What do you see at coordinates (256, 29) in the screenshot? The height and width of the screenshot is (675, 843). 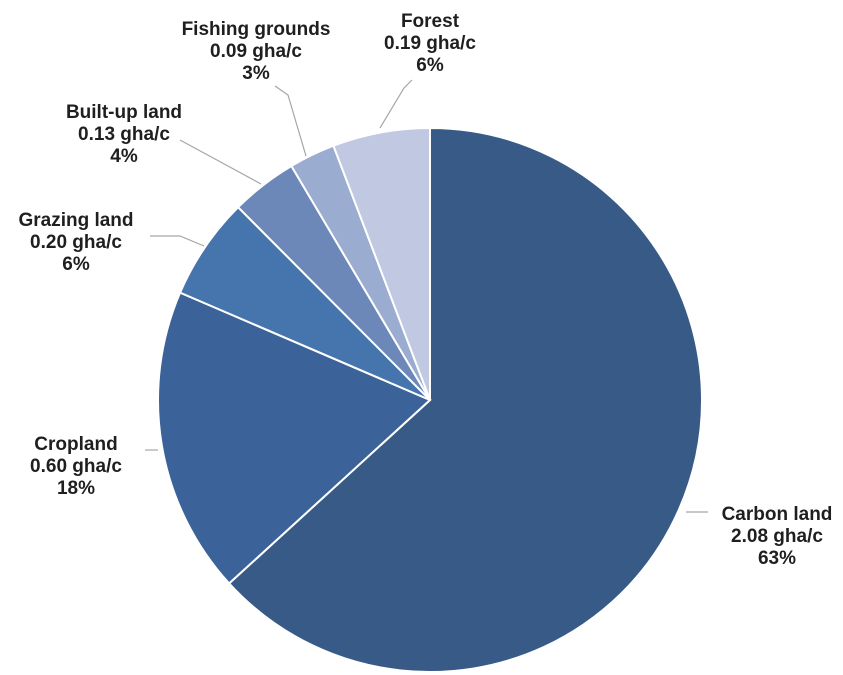 I see `slice-label-name: Fishing grounds` at bounding box center [256, 29].